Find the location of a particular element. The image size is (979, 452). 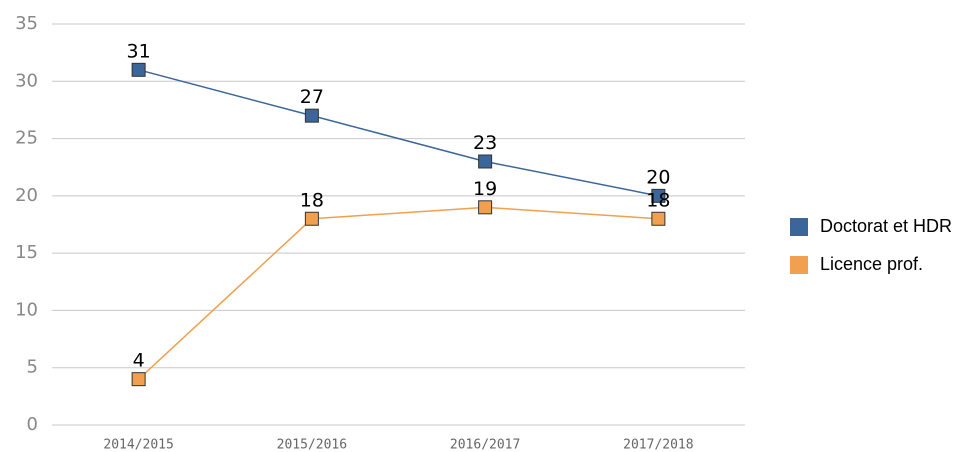

y-tick-label: 20 is located at coordinates (26, 195).